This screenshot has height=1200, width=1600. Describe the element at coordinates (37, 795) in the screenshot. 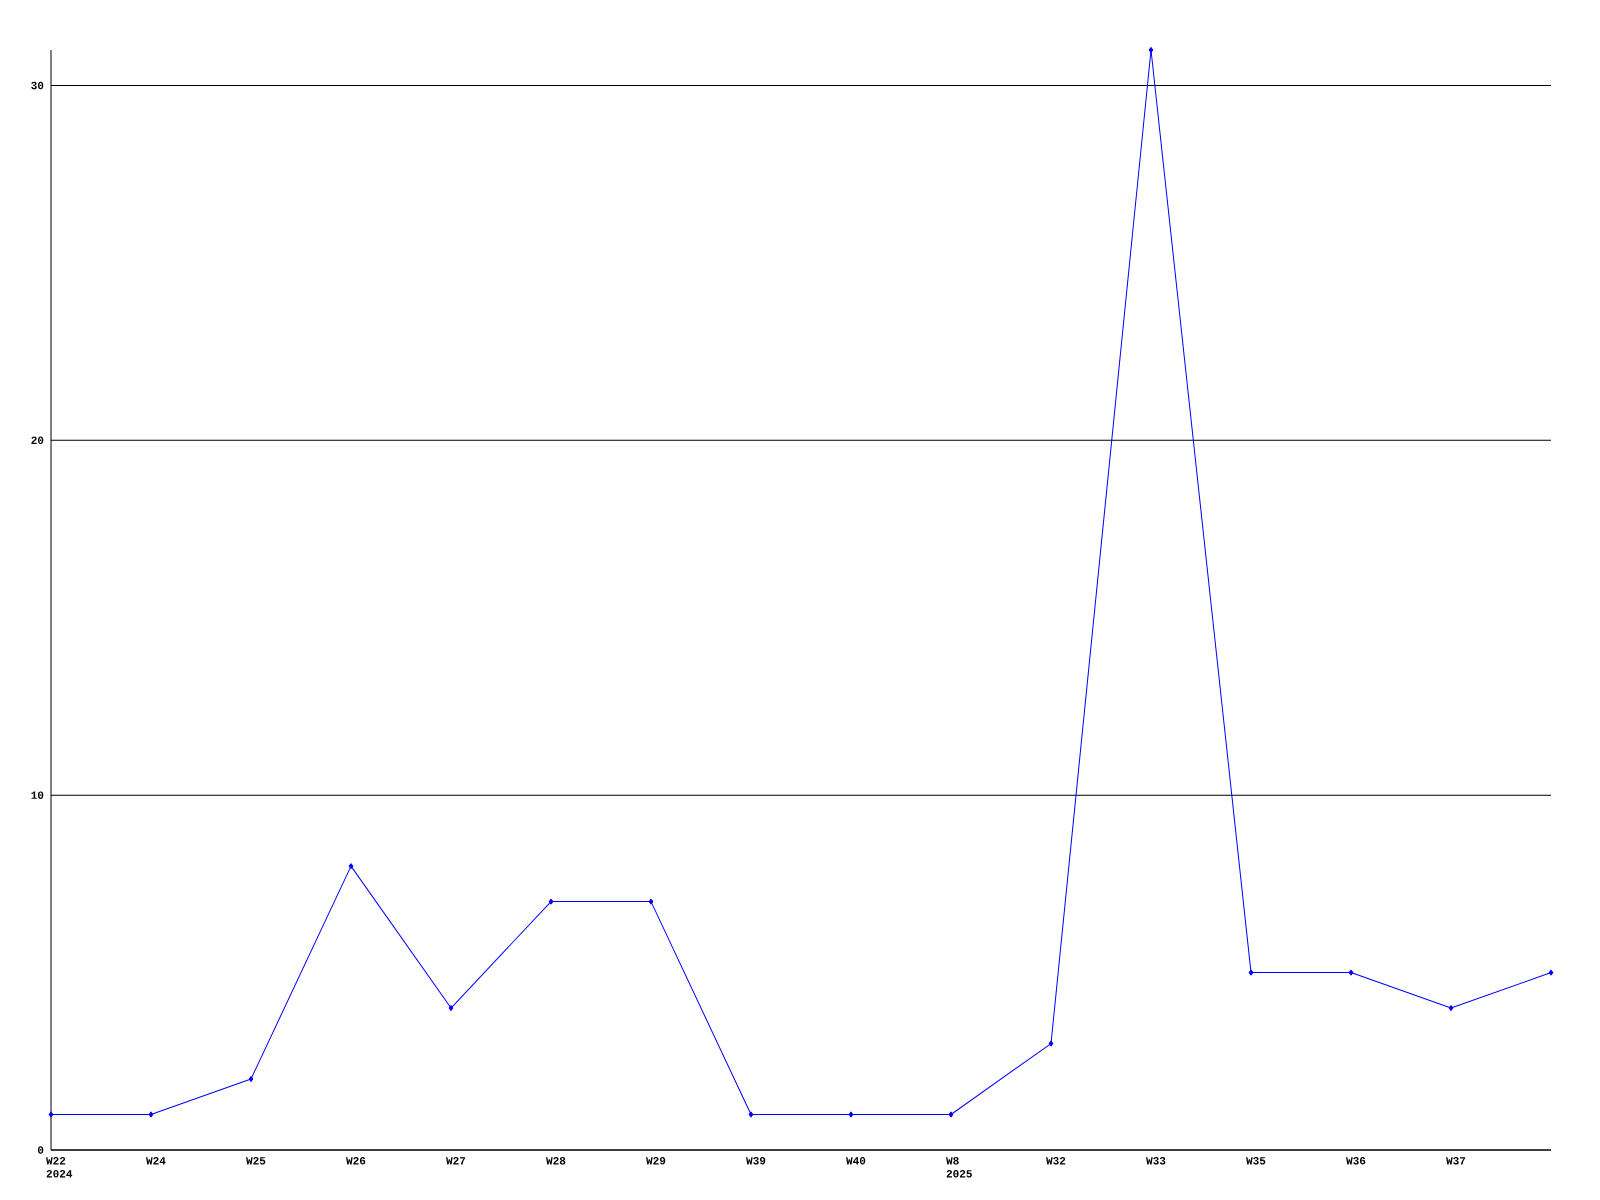

I see `y-tick-label: 10` at that location.